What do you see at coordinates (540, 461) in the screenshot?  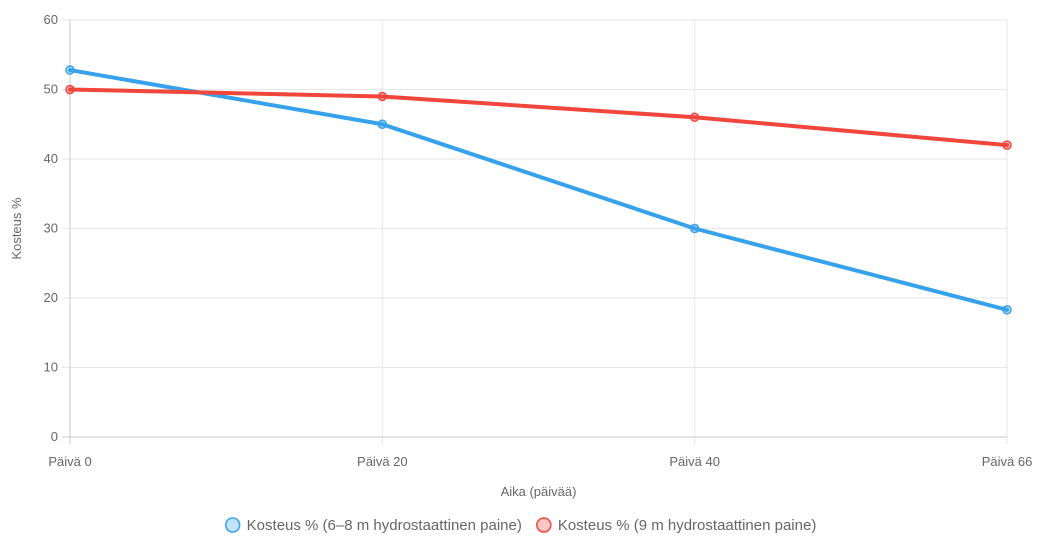 I see `x-tick-labels: Päivä 0 Päivä 20 Päivä 40 Päivä 66` at bounding box center [540, 461].